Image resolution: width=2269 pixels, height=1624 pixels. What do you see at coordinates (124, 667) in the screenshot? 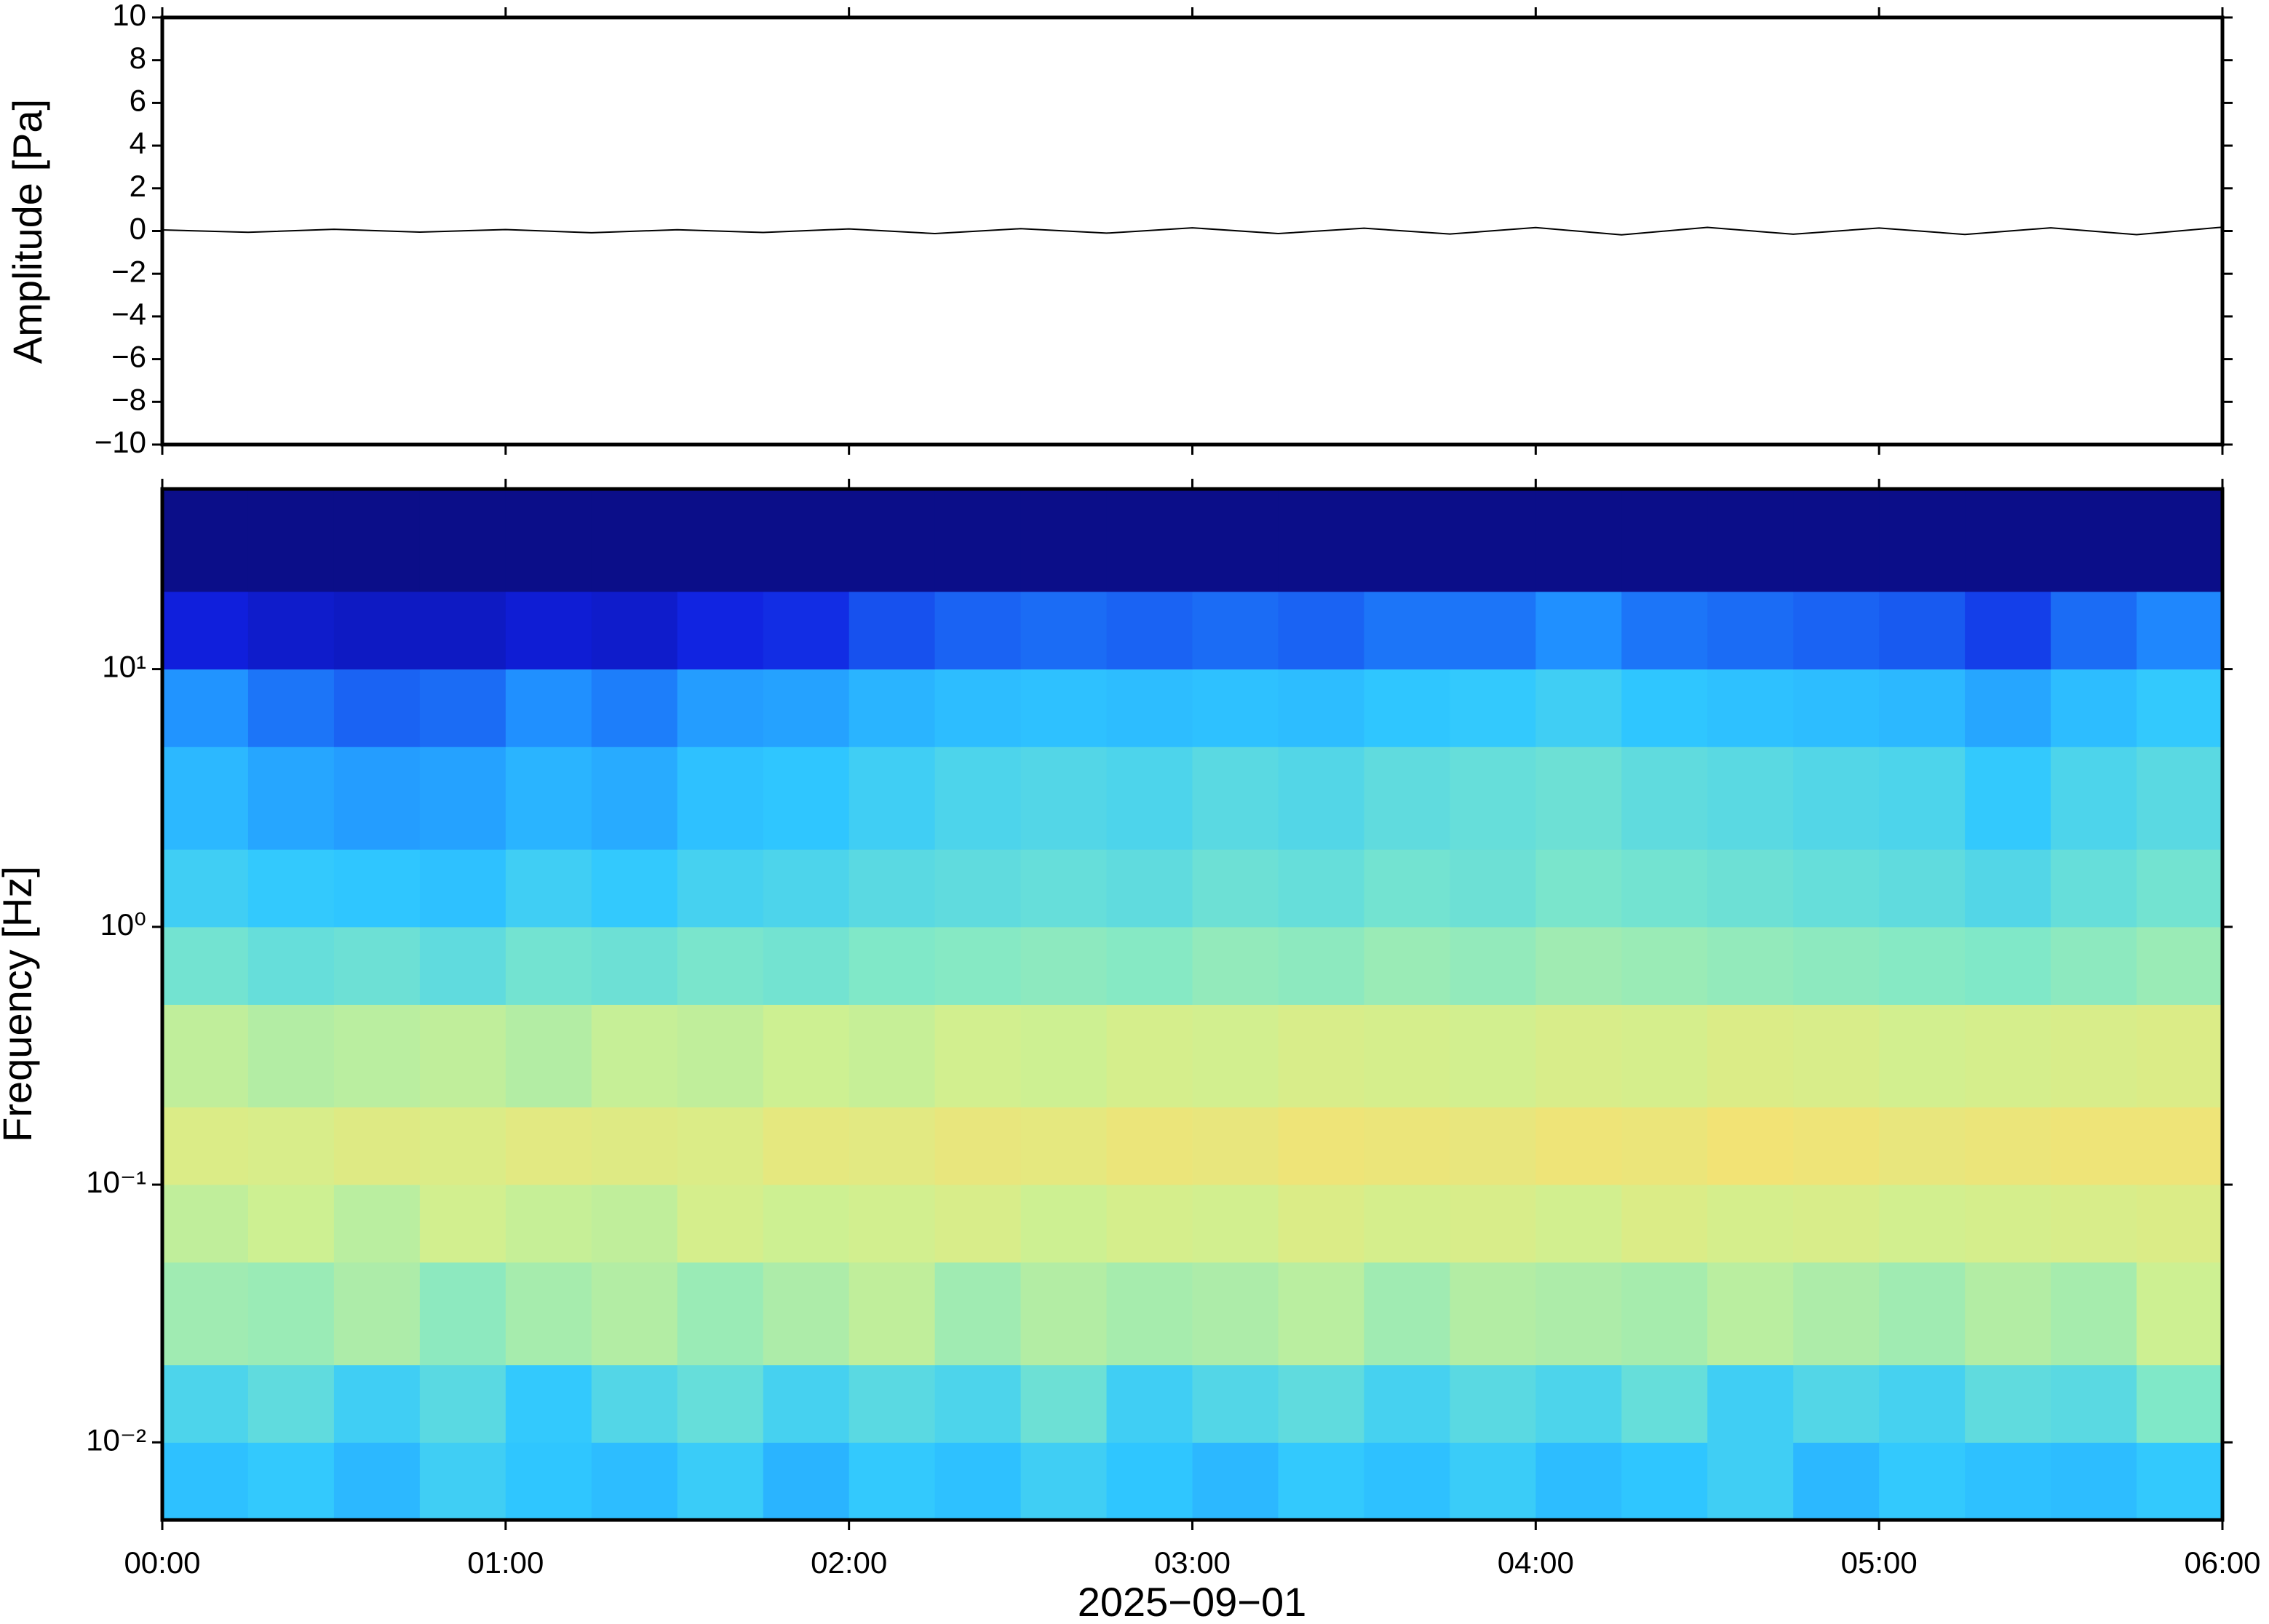
I see `y-tick-label: 10¹` at bounding box center [124, 667].